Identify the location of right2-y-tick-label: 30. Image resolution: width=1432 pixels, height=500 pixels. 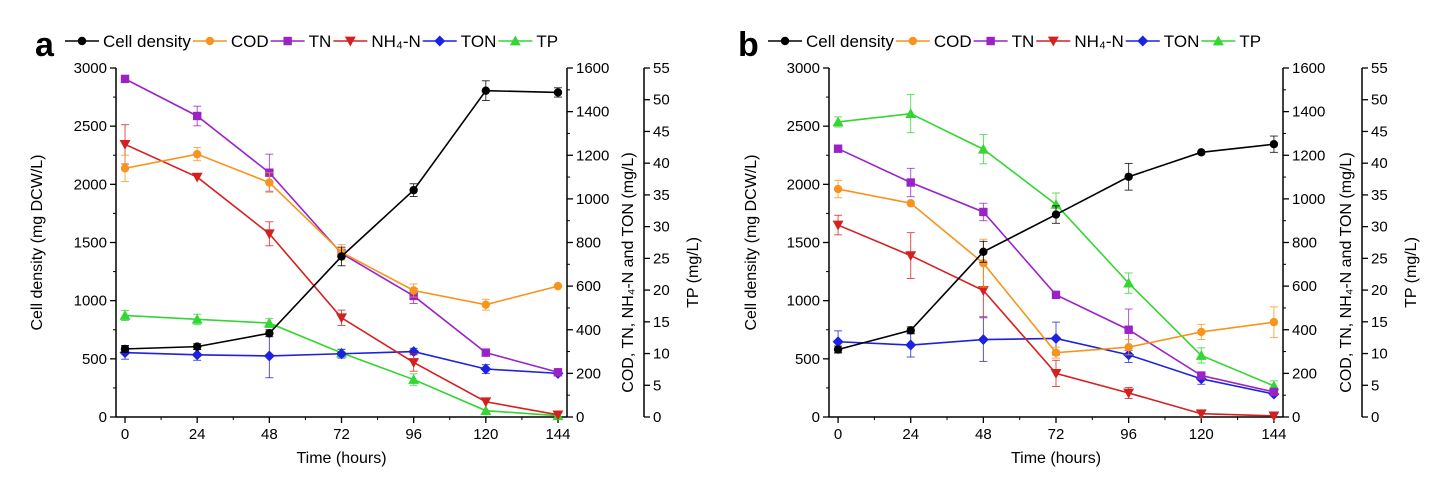
(1379, 227).